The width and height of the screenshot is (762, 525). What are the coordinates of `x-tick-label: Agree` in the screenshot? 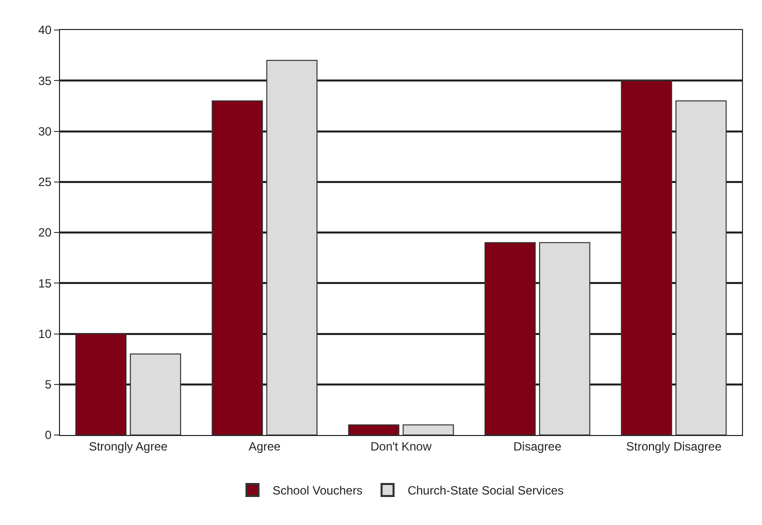 It's located at (264, 446).